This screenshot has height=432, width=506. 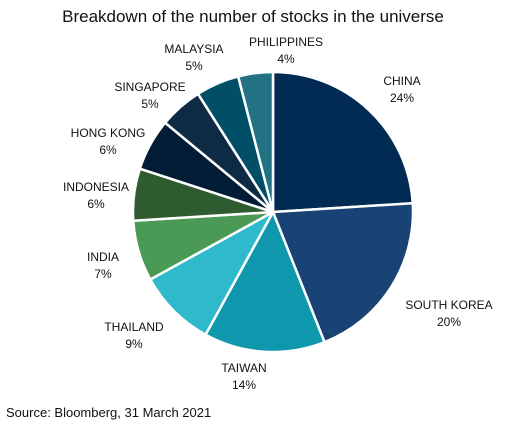 I want to click on slice-value-label: 14%, so click(x=244, y=385).